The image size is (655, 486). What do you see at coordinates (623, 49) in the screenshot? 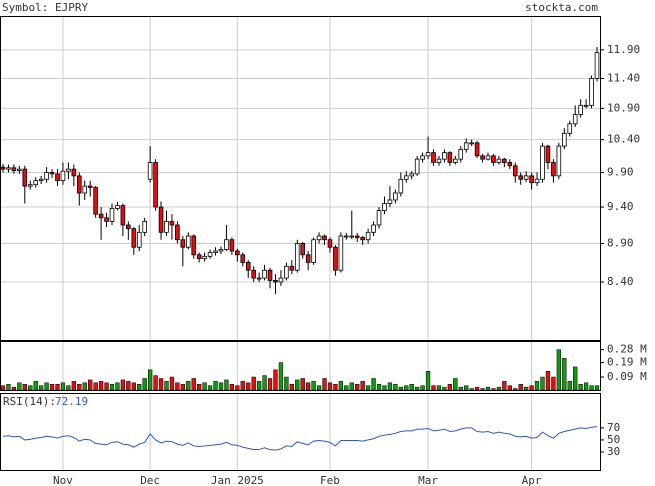
I see `y-tick-label: 11.90` at bounding box center [623, 49].